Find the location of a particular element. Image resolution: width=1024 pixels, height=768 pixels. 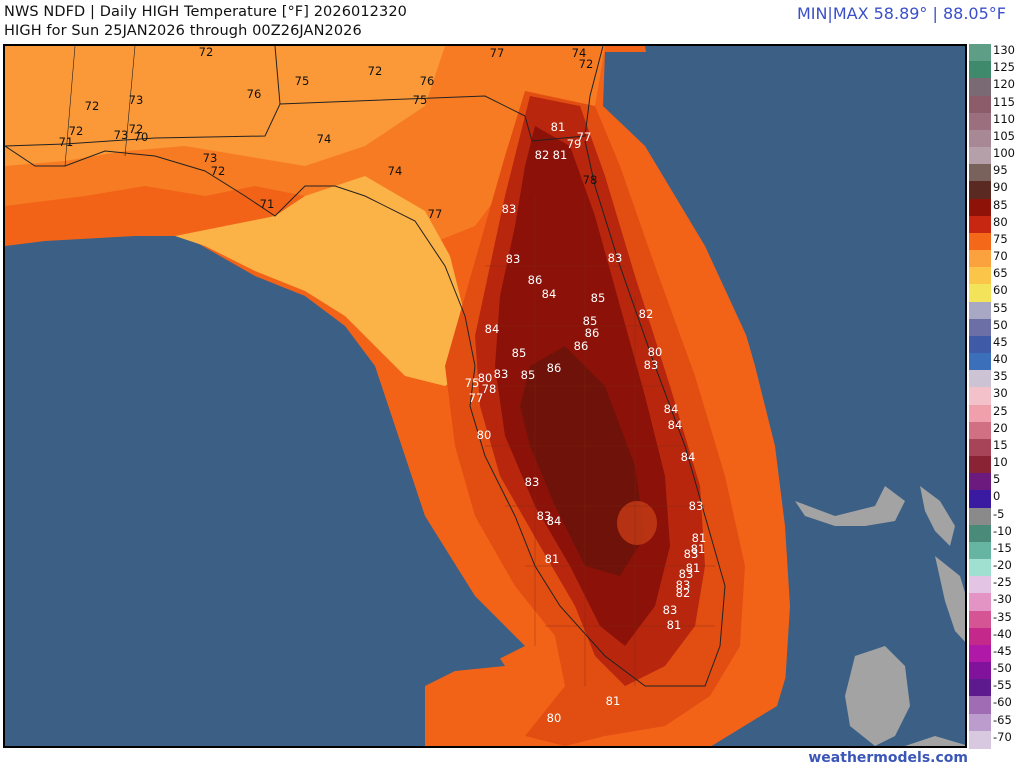

colorbar-tick: -35 is located at coordinates (1002, 616).